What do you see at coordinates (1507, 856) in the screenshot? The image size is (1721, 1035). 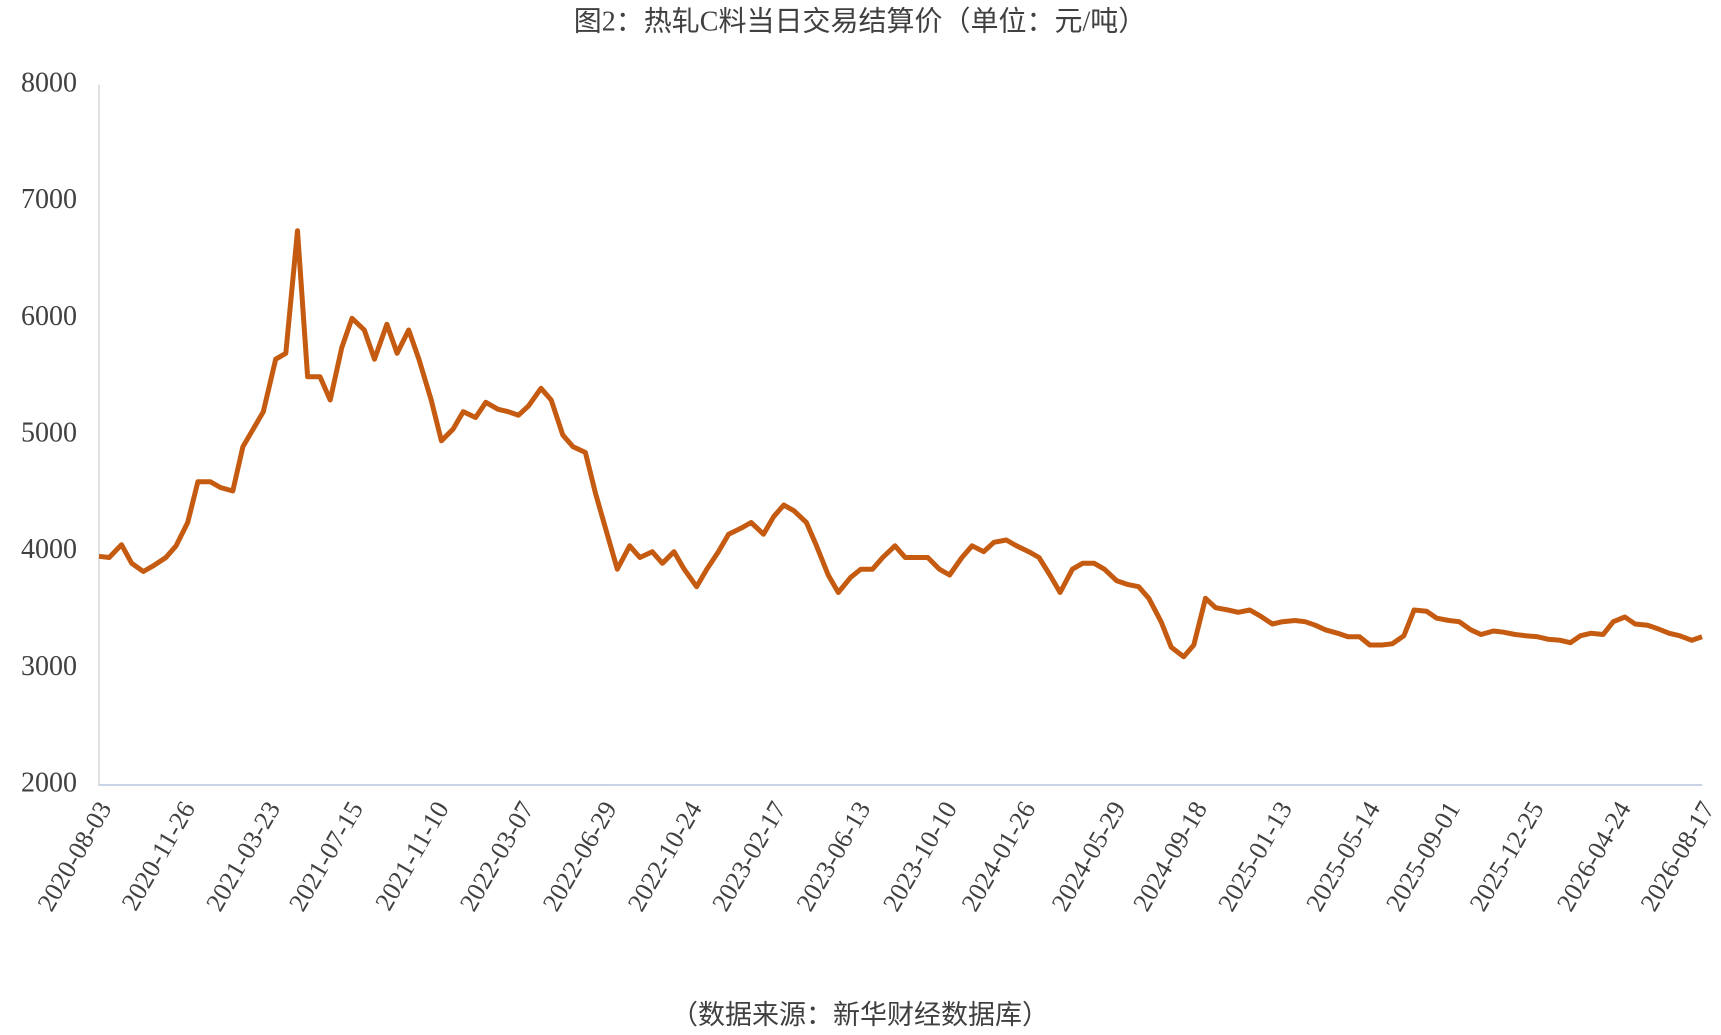 I see `x-tick-label: 2025-12-25` at bounding box center [1507, 856].